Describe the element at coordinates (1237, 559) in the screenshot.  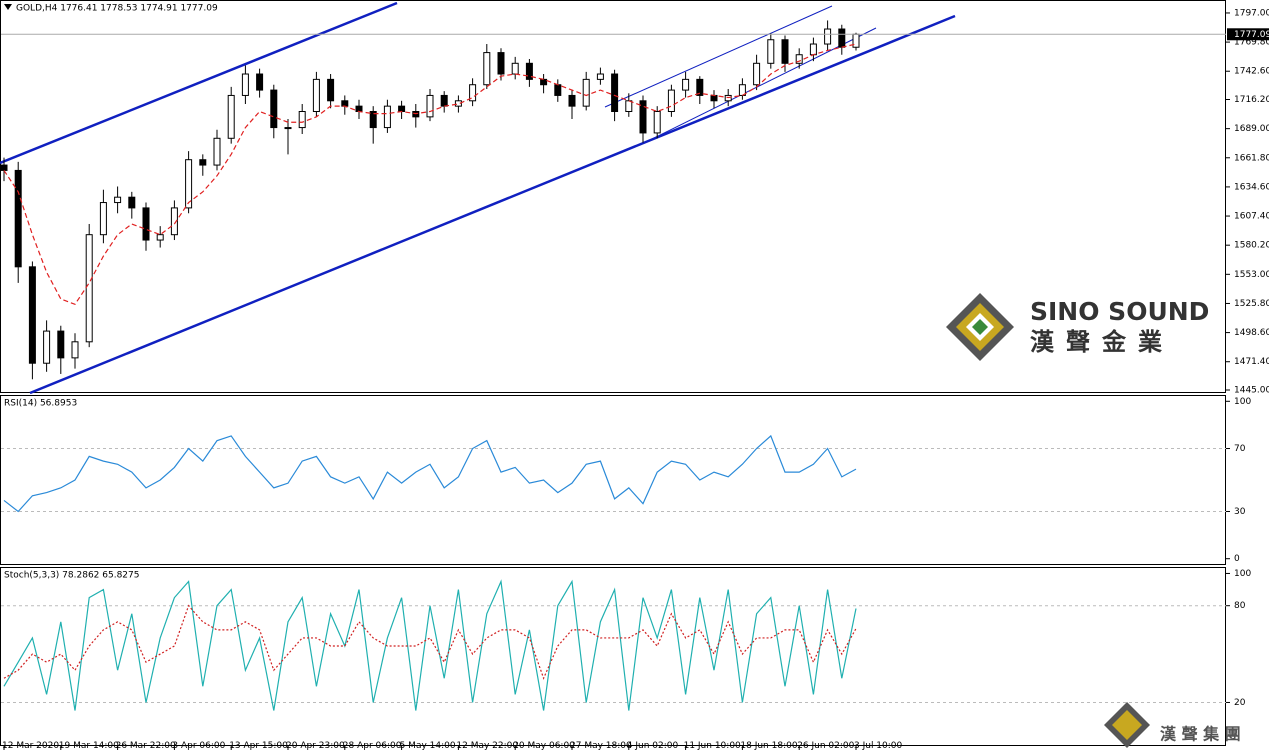
I see `y-tick-label: 0` at that location.